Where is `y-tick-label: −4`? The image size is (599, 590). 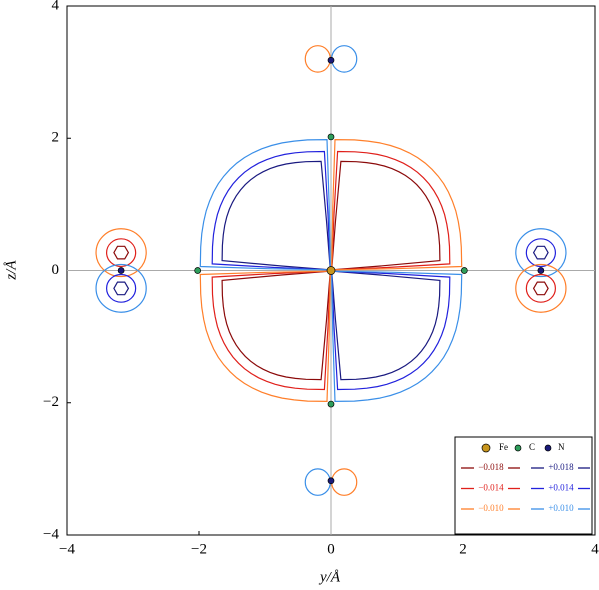 y-tick-label: −4 is located at coordinates (51, 534).